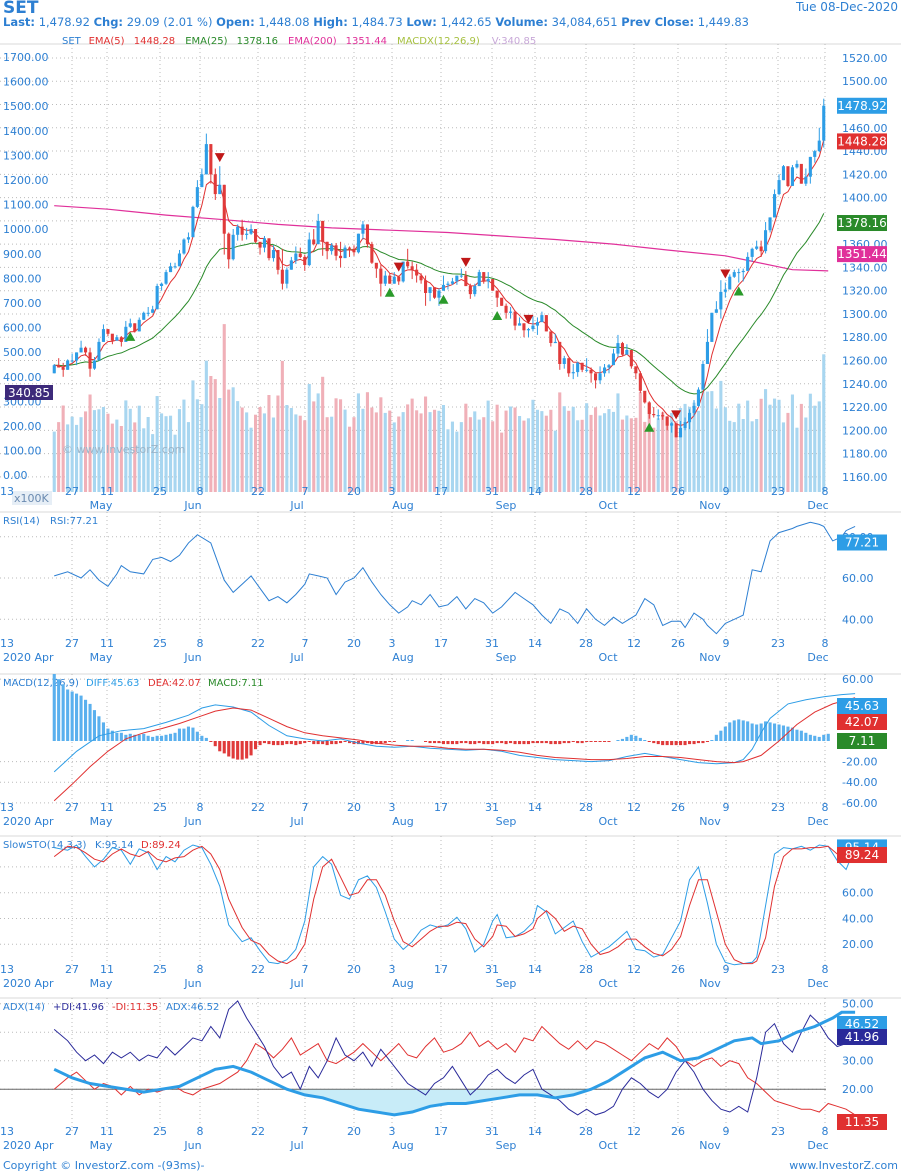 The width and height of the screenshot is (901, 1173). I want to click on x-axis-tick-label: 26, so click(678, 969).